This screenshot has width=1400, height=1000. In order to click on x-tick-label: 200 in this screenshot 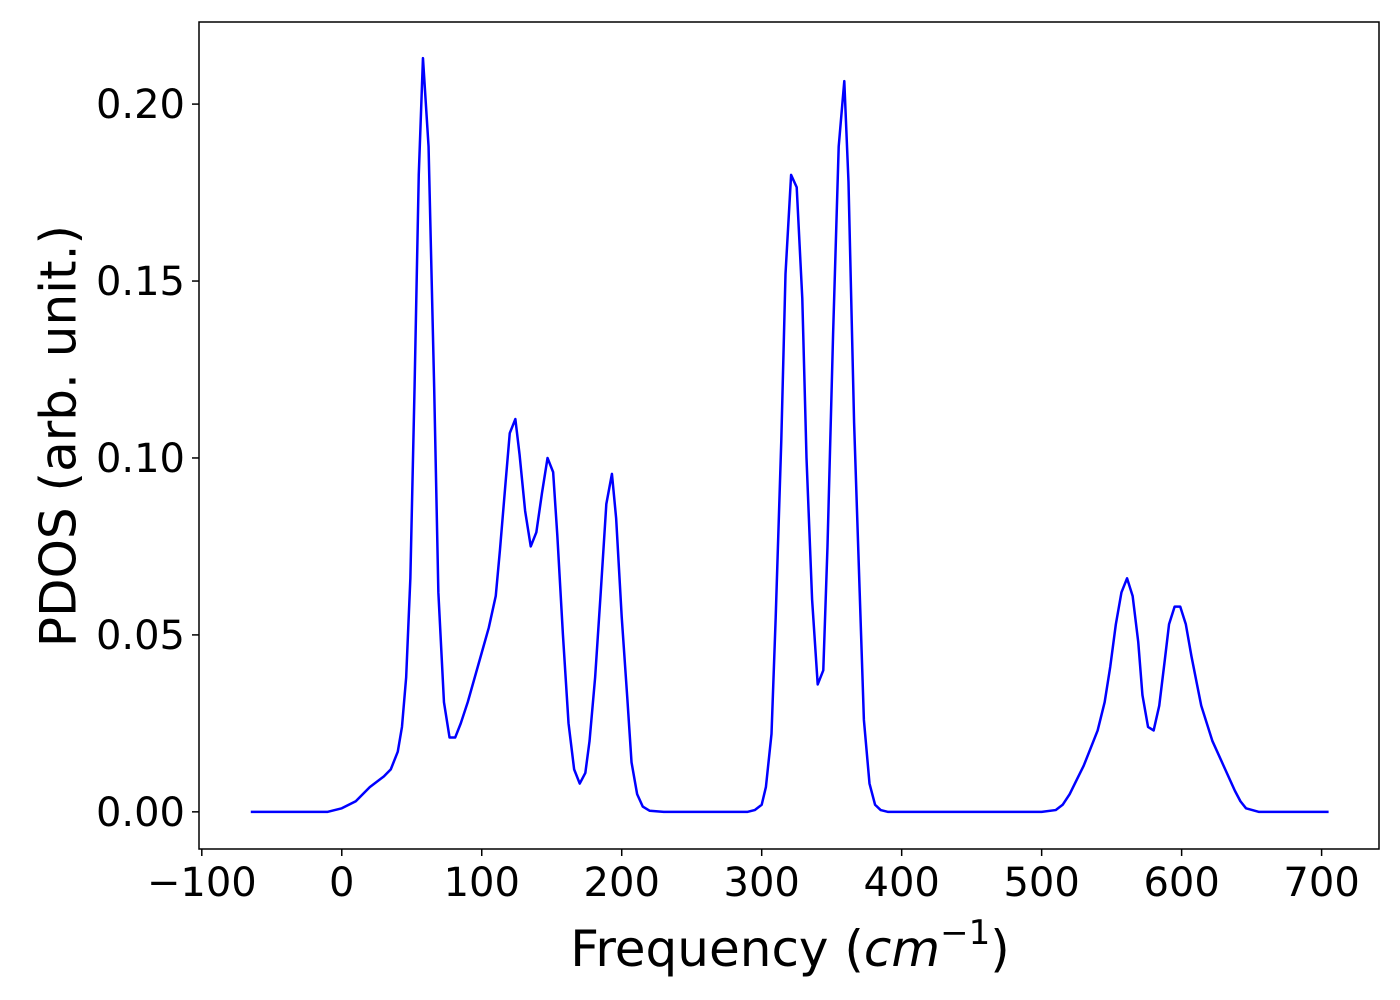, I will do `click(622, 883)`.